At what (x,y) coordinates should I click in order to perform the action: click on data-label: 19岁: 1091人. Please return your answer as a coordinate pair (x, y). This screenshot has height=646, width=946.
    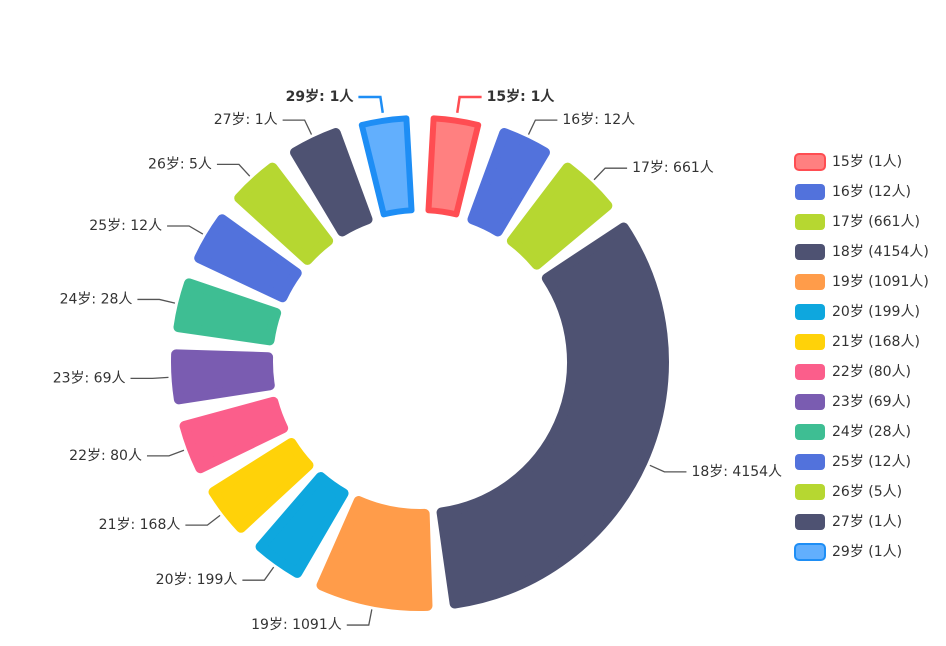
    Looking at the image, I should click on (296, 625).